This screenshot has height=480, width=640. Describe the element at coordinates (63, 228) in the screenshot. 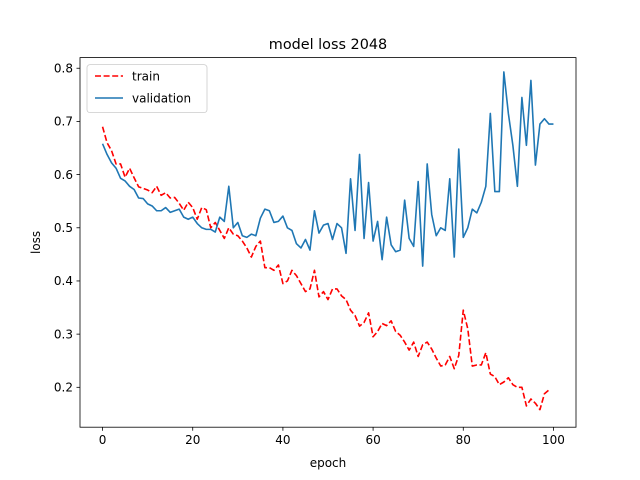

I see `y-tick-label: 0.5` at that location.